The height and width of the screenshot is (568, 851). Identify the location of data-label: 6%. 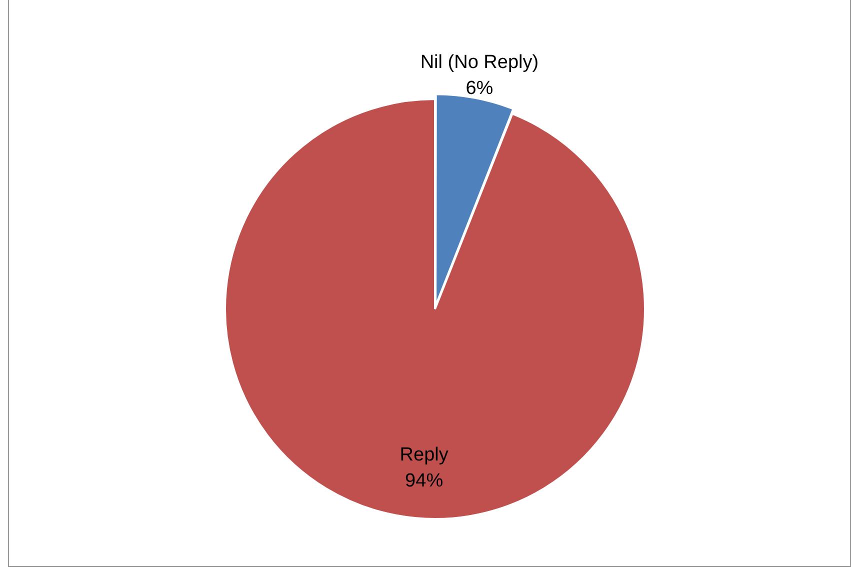
(480, 89).